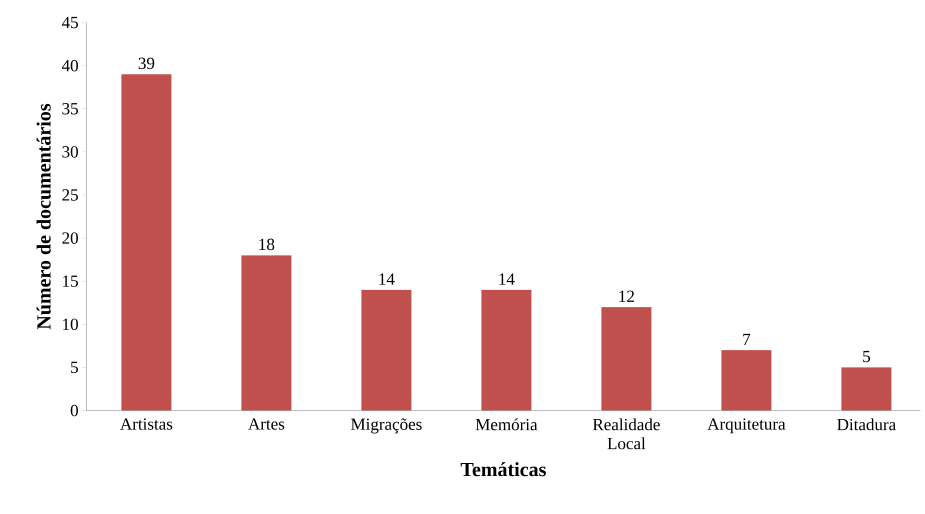 The height and width of the screenshot is (514, 925). What do you see at coordinates (866, 356) in the screenshot?
I see `data-label: 5` at bounding box center [866, 356].